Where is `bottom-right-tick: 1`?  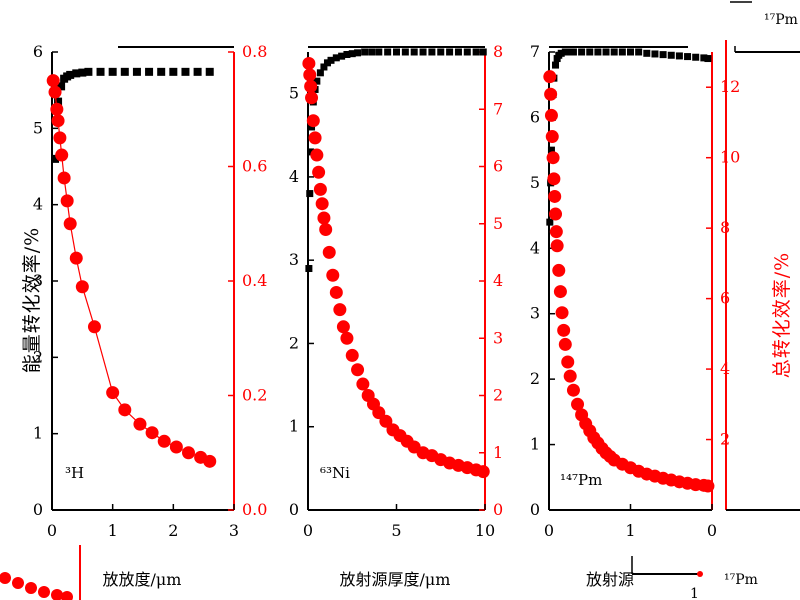
bottom-right-tick: 1 is located at coordinates (694, 593).